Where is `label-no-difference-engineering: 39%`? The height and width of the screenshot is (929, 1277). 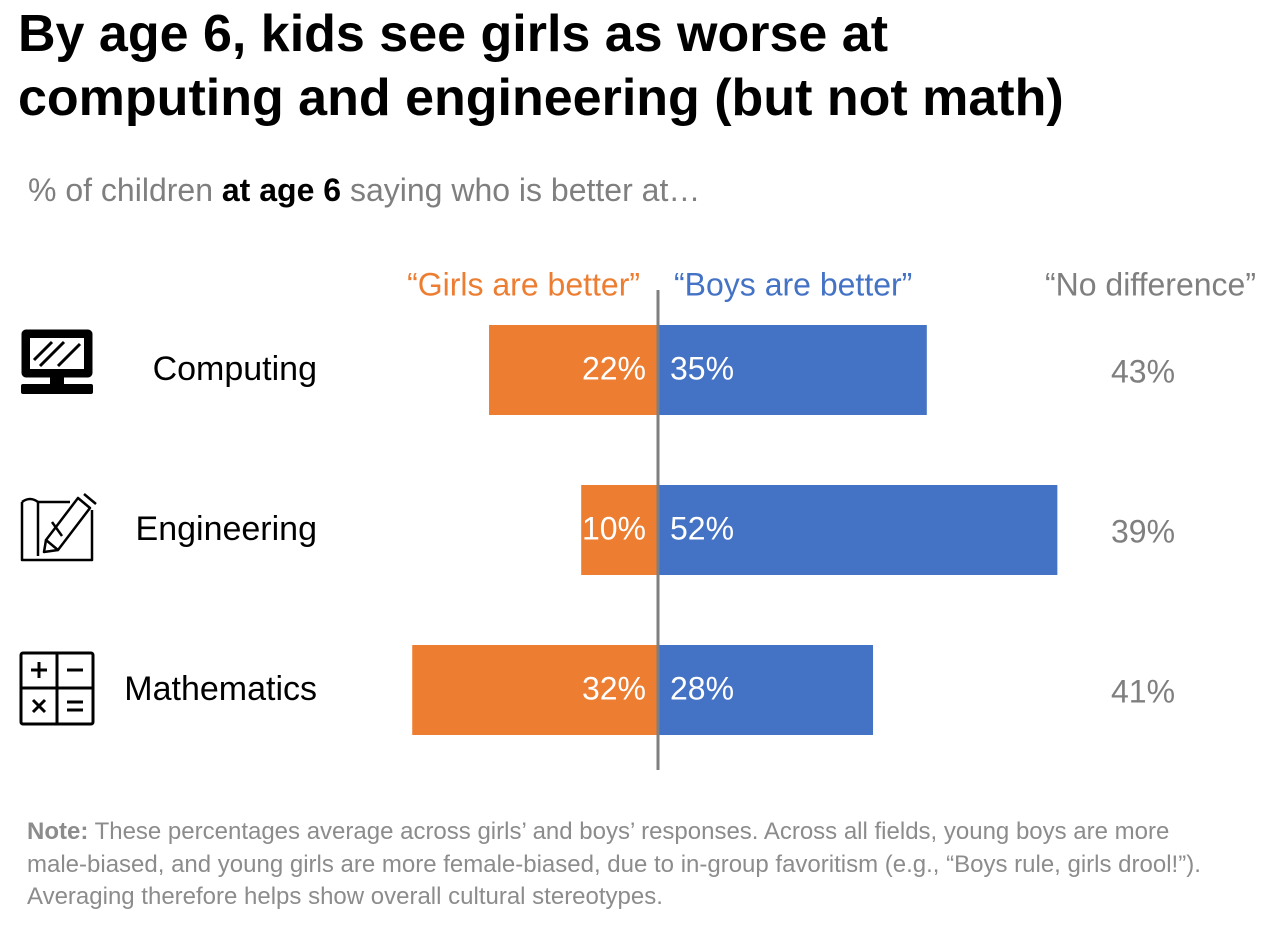 label-no-difference-engineering: 39% is located at coordinates (1143, 531).